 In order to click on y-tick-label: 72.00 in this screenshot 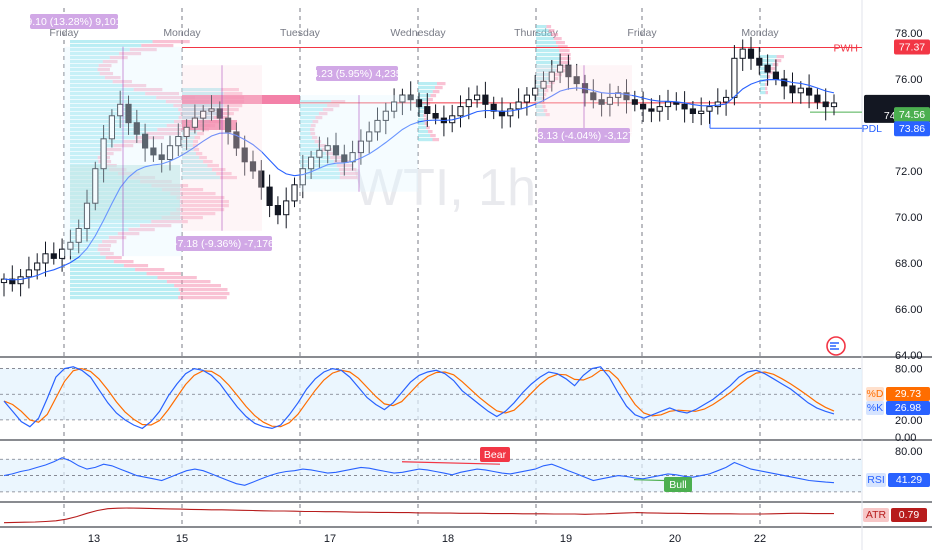, I will do `click(909, 172)`.